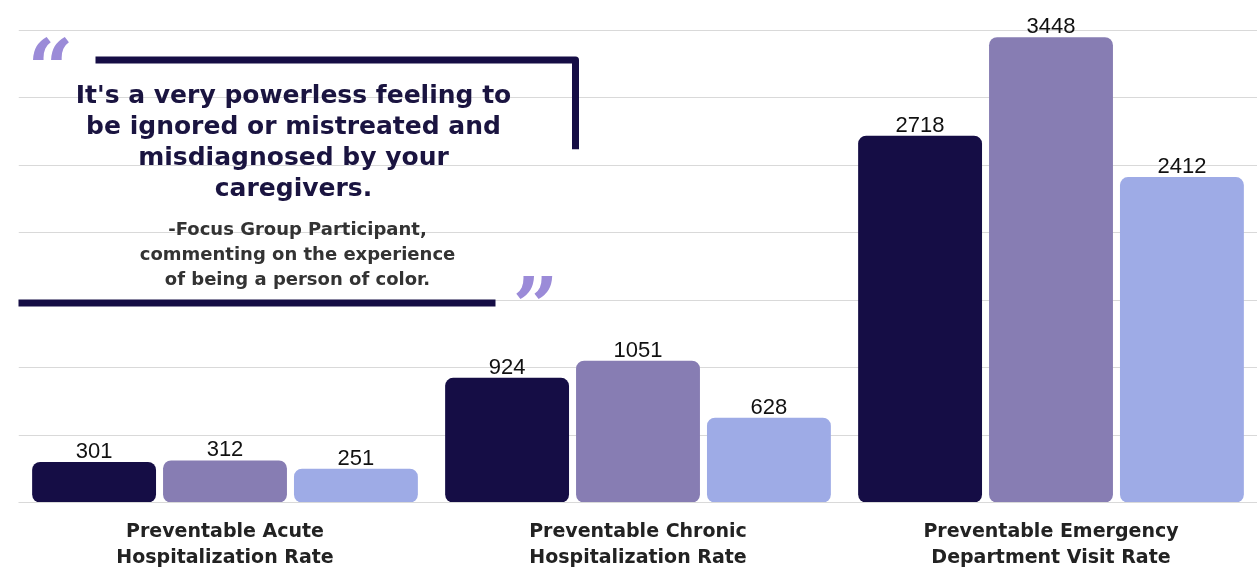  Describe the element at coordinates (1051, 26) in the screenshot. I see `data-label: 3448` at that location.